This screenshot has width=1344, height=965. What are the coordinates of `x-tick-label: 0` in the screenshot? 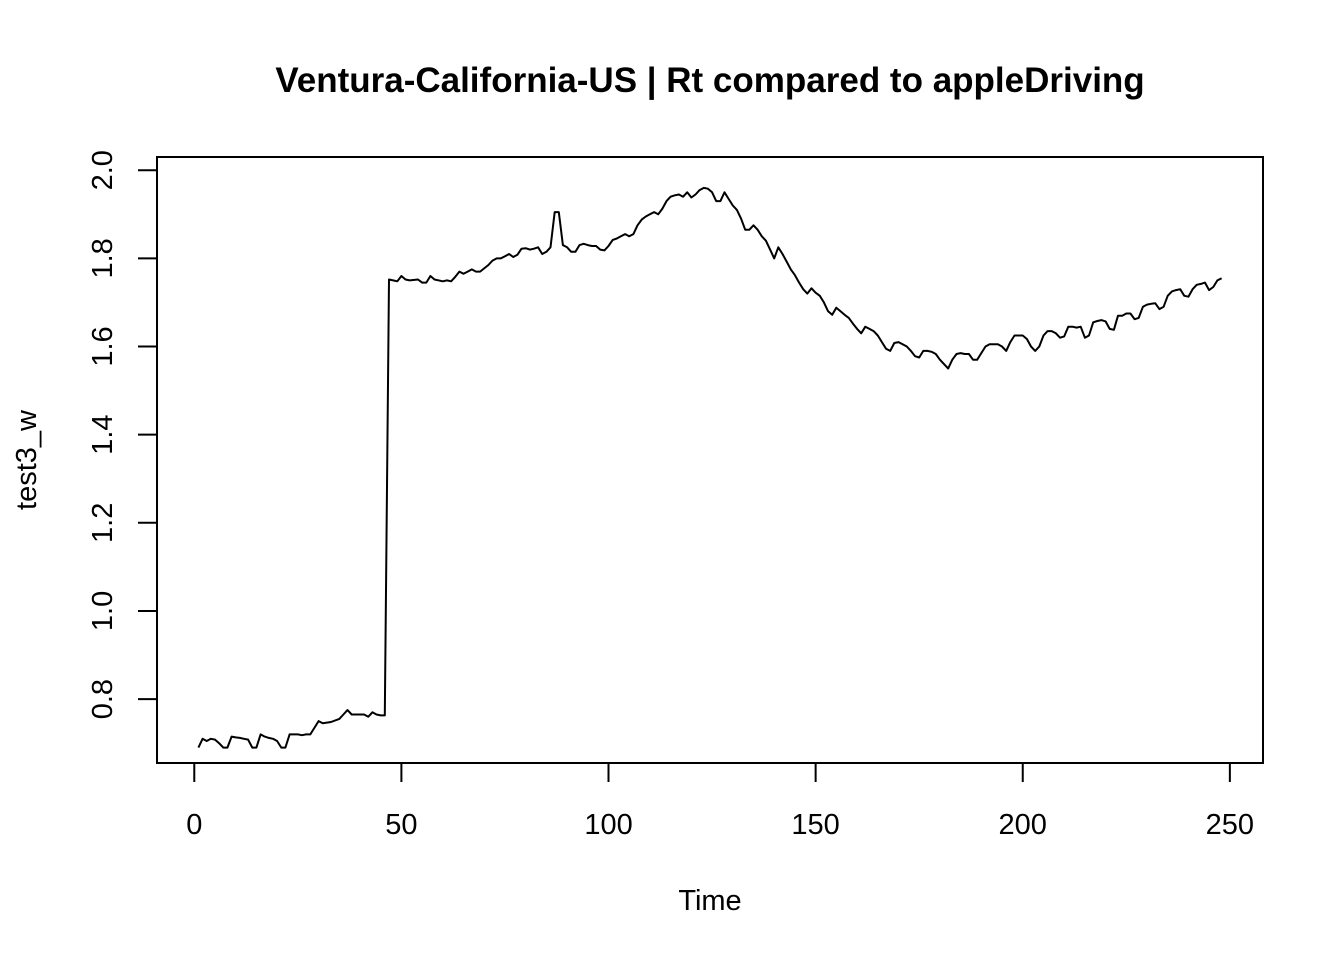 It's located at (194, 825).